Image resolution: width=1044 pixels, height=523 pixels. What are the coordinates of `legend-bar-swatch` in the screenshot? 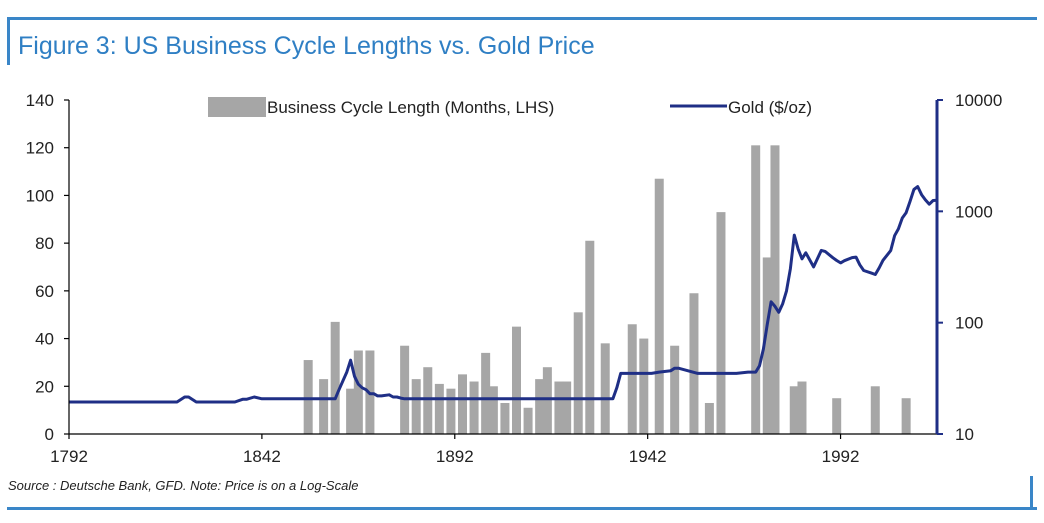 It's located at (237, 107).